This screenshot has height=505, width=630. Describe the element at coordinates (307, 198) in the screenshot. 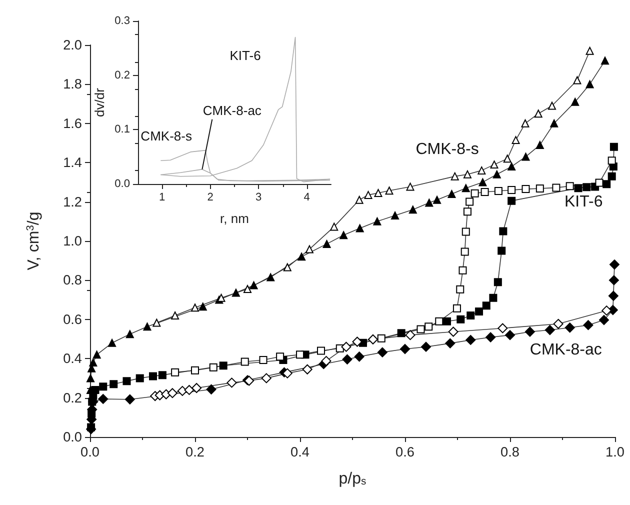

I see `x-tick-label: 4` at that location.